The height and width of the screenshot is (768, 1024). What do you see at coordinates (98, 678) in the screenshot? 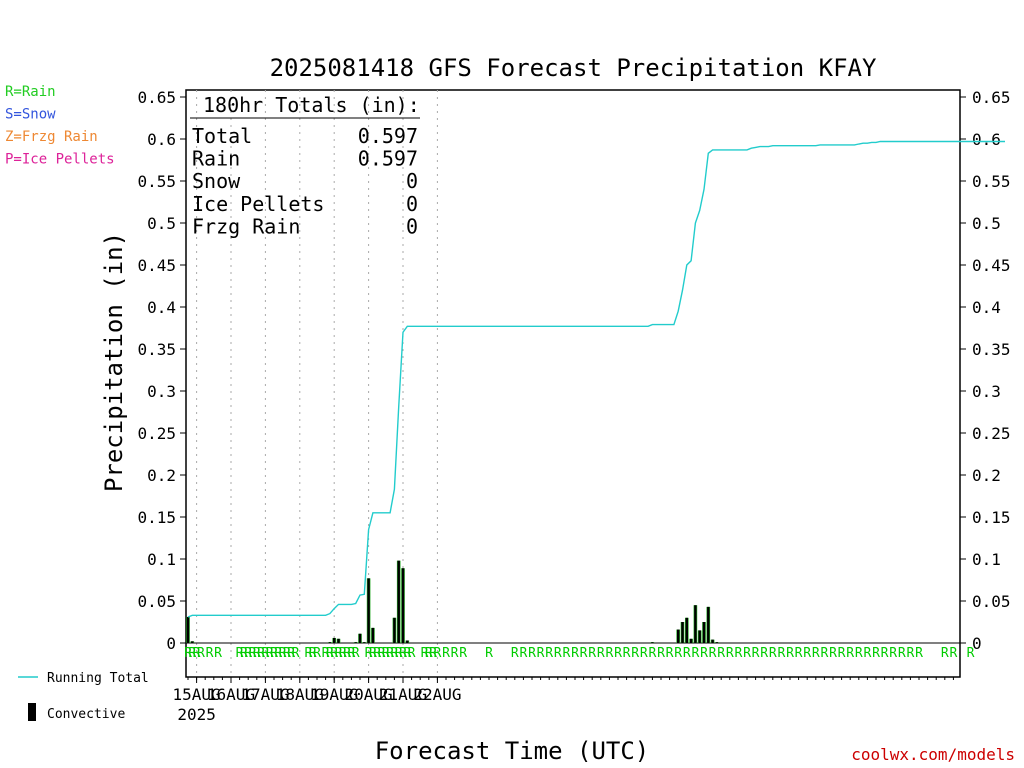
I see `running-total-legend-label: Running Total` at bounding box center [98, 678].